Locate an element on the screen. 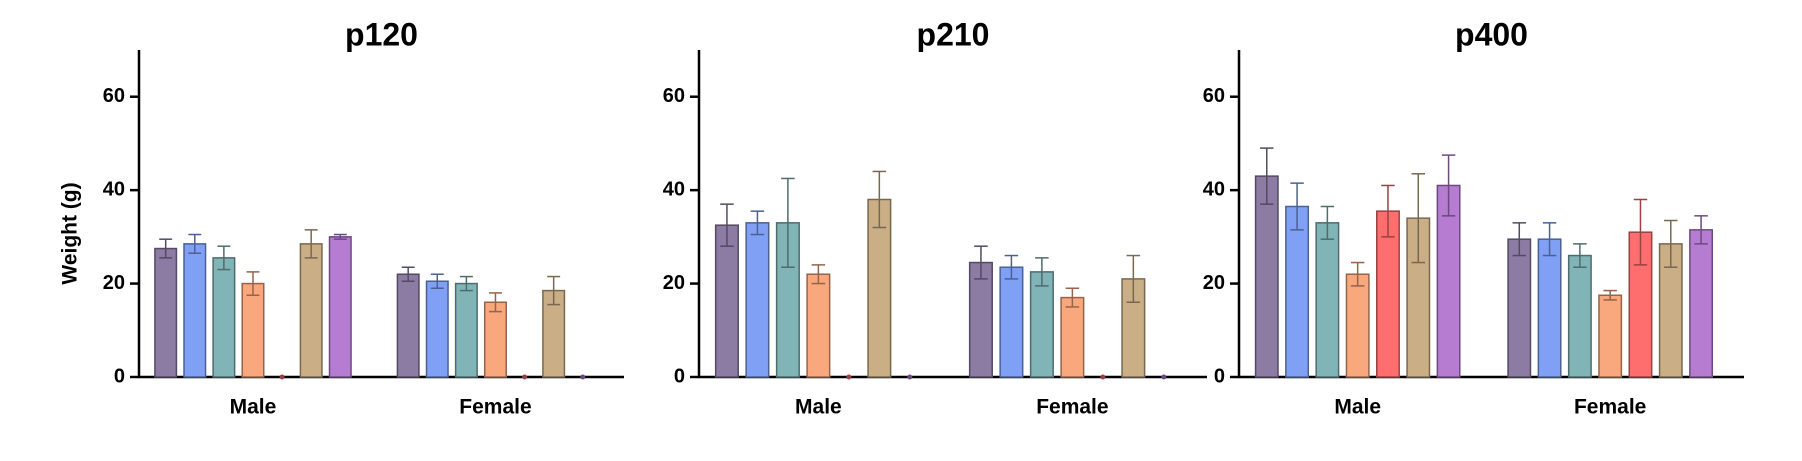 This screenshot has height=461, width=1802. panel-title: p400 is located at coordinates (1491, 34).